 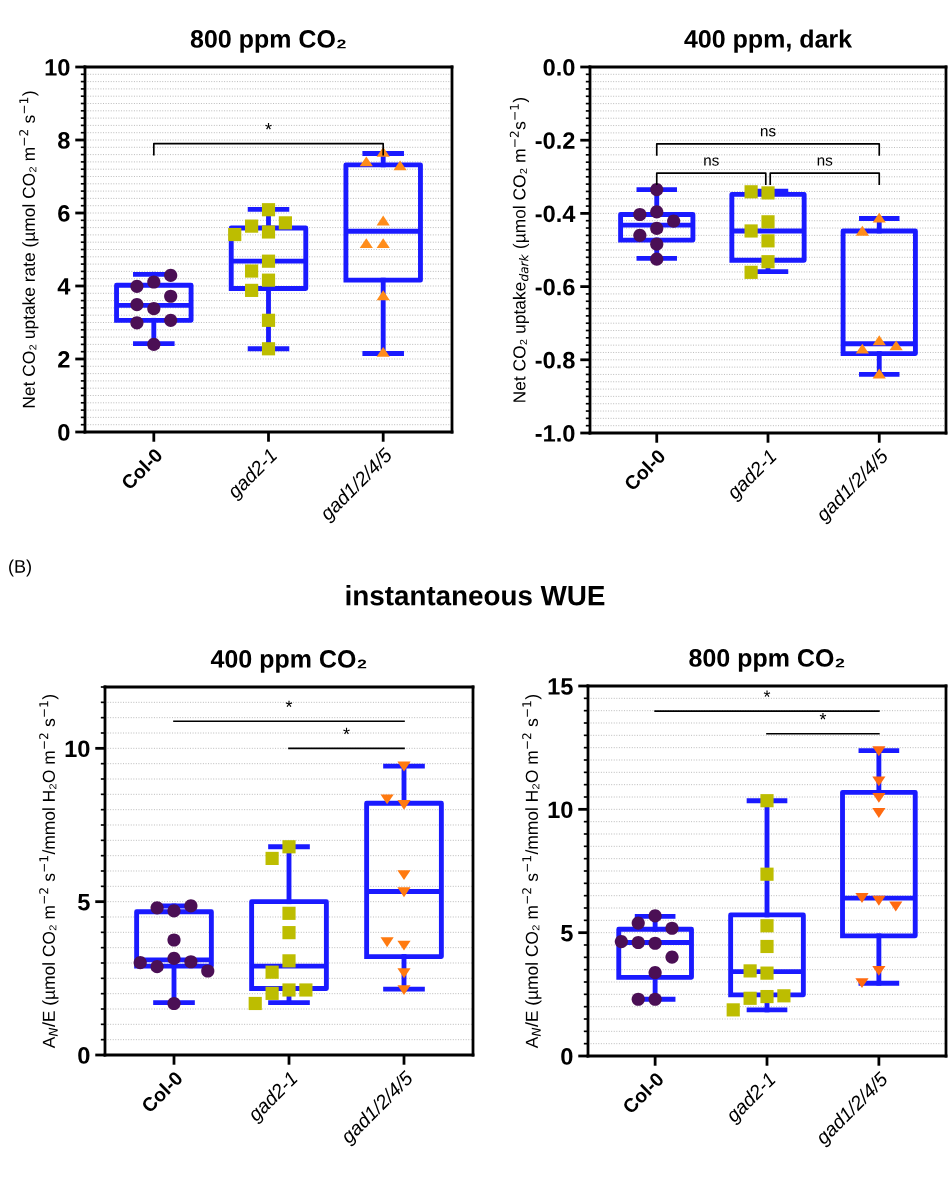 I want to click on y-tick-label: 0.0, so click(x=559, y=67).